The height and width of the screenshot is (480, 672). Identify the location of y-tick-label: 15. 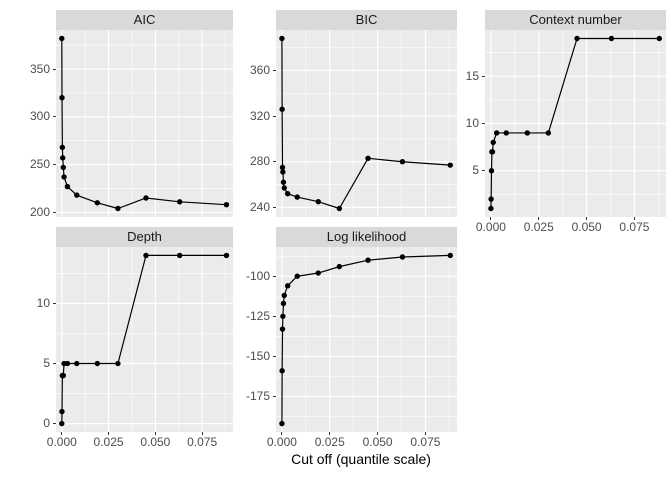
(472, 75).